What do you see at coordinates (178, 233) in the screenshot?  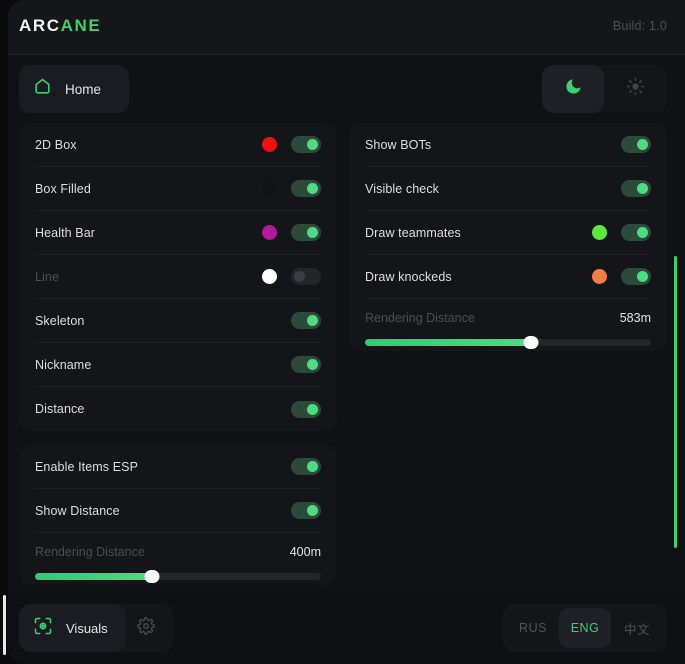 I see `table-row: Health Bar` at bounding box center [178, 233].